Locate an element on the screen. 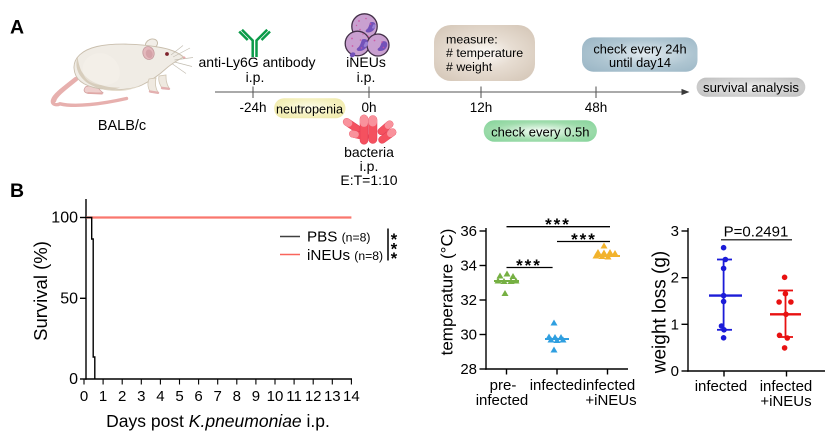  svg-text: 28 is located at coordinates (468, 369).